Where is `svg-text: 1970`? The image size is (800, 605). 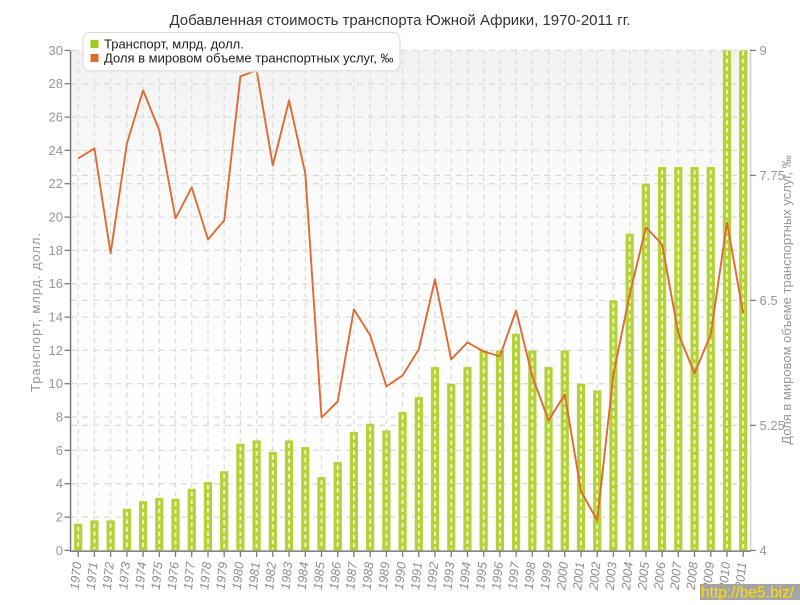
svg-text: 1970 is located at coordinates (76, 575).